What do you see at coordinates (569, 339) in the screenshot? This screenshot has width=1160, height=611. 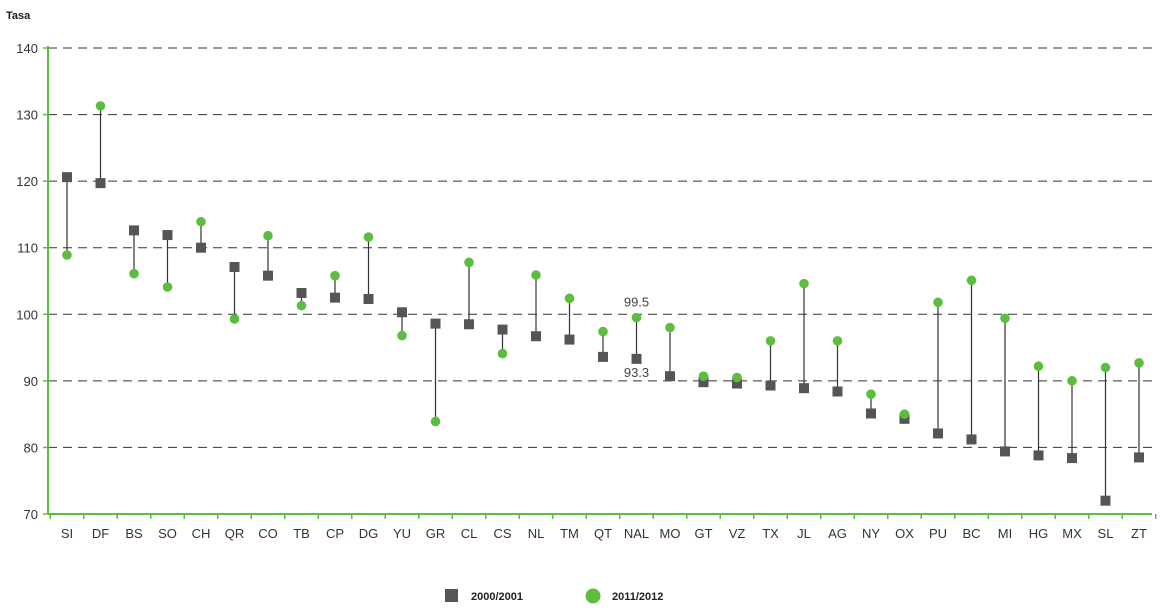 I see `point-2000-2001-tm` at bounding box center [569, 339].